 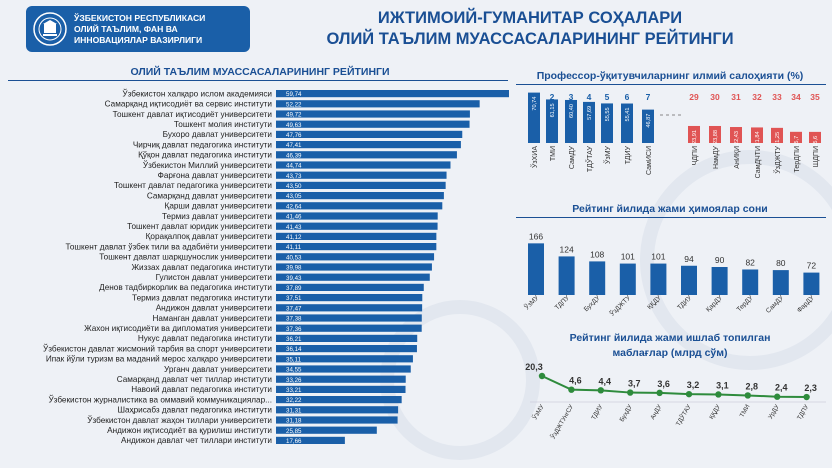 I want to click on potential-bottom-category-label: ЎзДЖТУ, so click(x=777, y=159).